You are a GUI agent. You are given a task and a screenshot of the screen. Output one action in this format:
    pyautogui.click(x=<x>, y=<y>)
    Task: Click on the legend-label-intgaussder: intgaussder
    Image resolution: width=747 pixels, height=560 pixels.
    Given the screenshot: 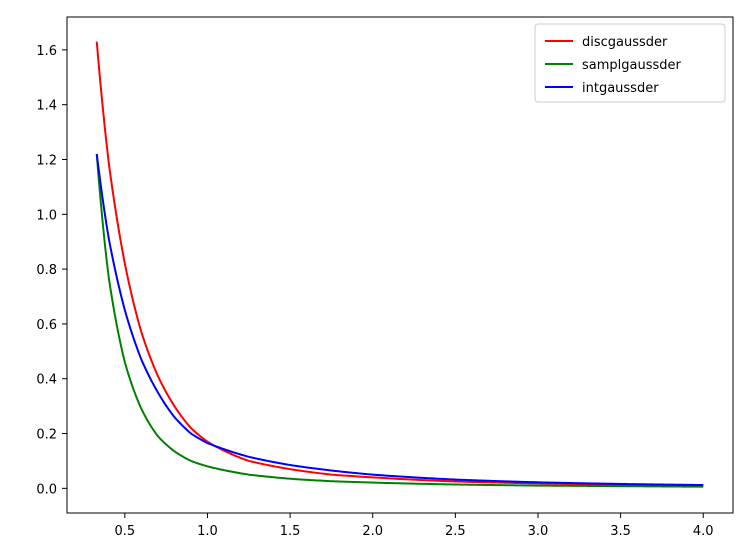 What is the action you would take?
    pyautogui.click(x=620, y=88)
    